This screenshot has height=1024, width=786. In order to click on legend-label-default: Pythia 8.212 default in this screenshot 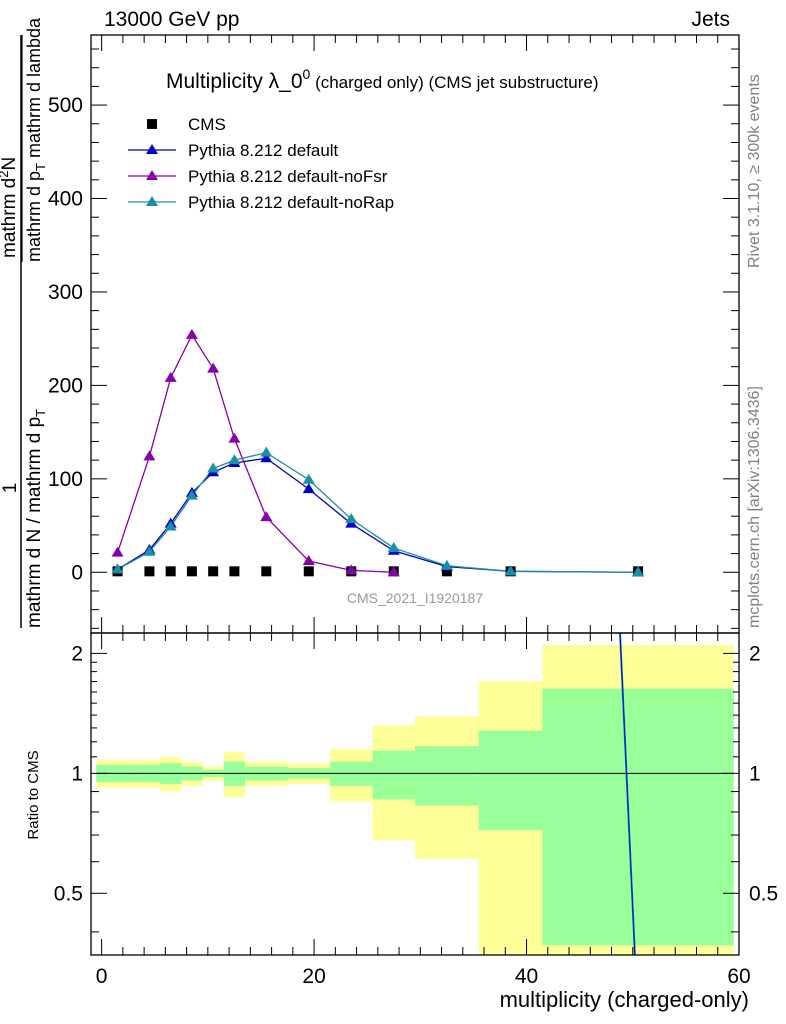, I will do `click(263, 150)`.